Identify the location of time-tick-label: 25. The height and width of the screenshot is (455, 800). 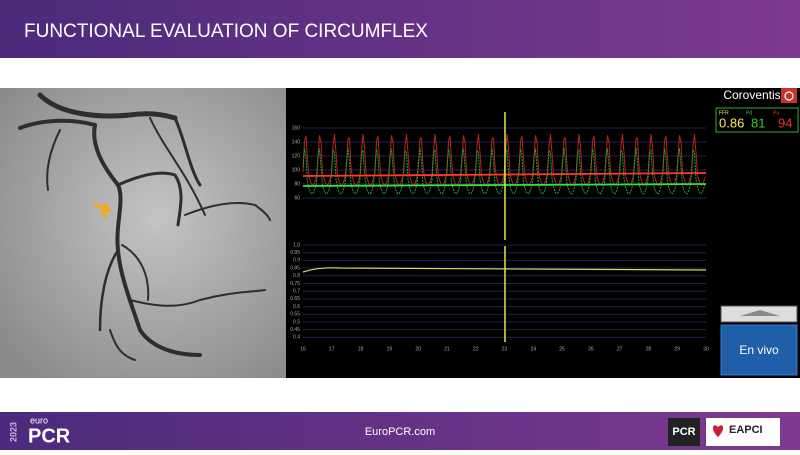
(562, 349).